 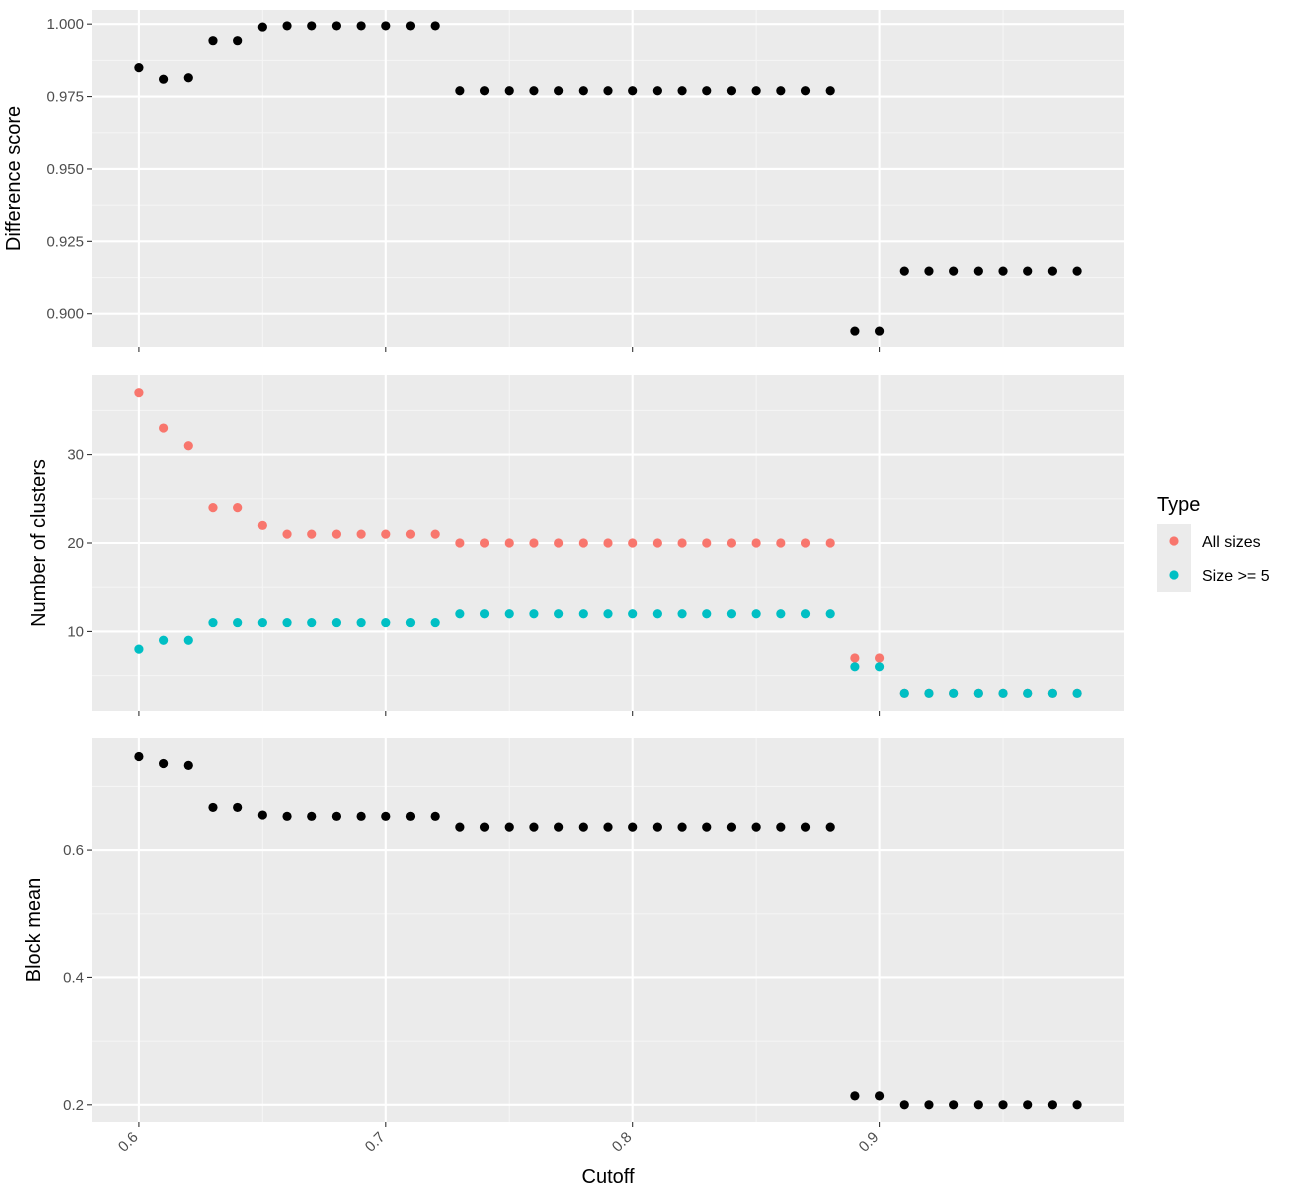 I want to click on y-tick-label: 0.6, so click(x=73, y=850).